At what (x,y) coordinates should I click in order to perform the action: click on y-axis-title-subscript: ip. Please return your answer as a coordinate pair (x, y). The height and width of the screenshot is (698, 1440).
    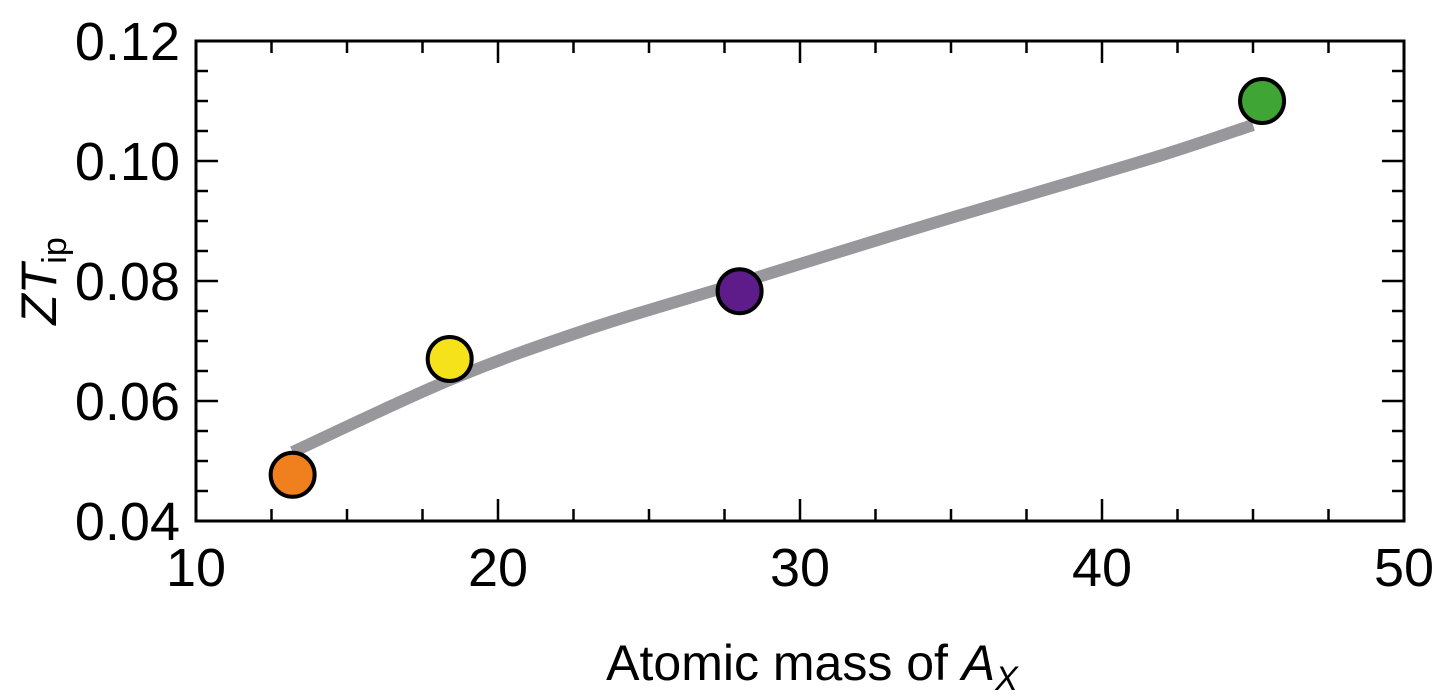
    Looking at the image, I should click on (55, 250).